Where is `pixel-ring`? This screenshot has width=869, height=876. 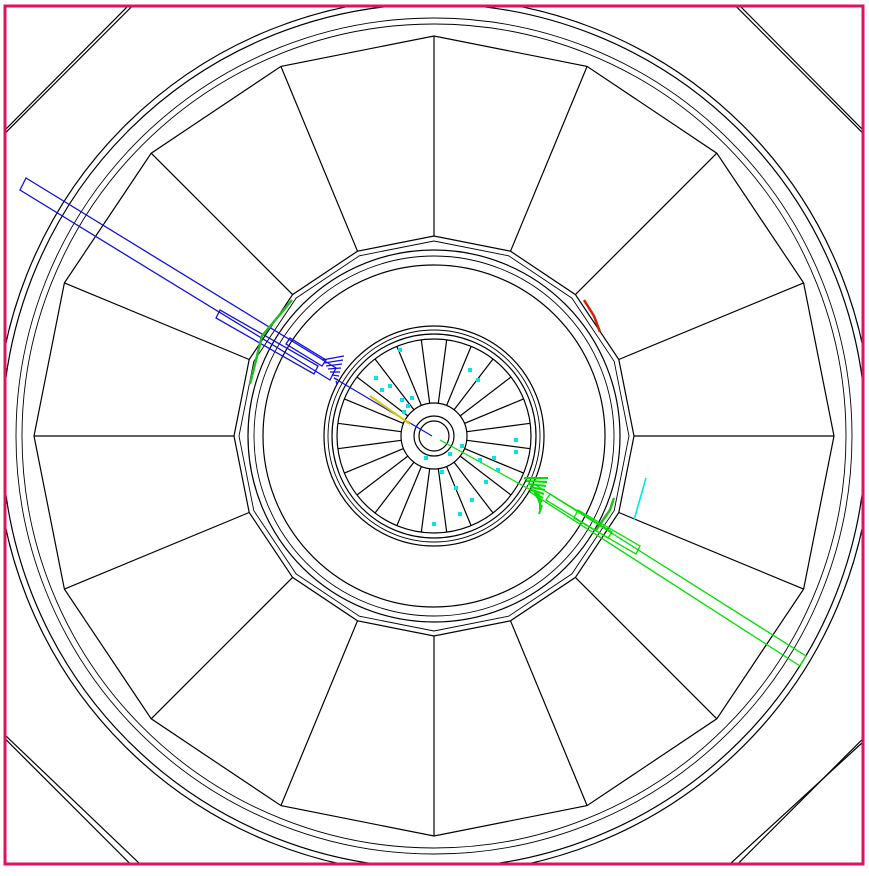 pixel-ring is located at coordinates (434, 436).